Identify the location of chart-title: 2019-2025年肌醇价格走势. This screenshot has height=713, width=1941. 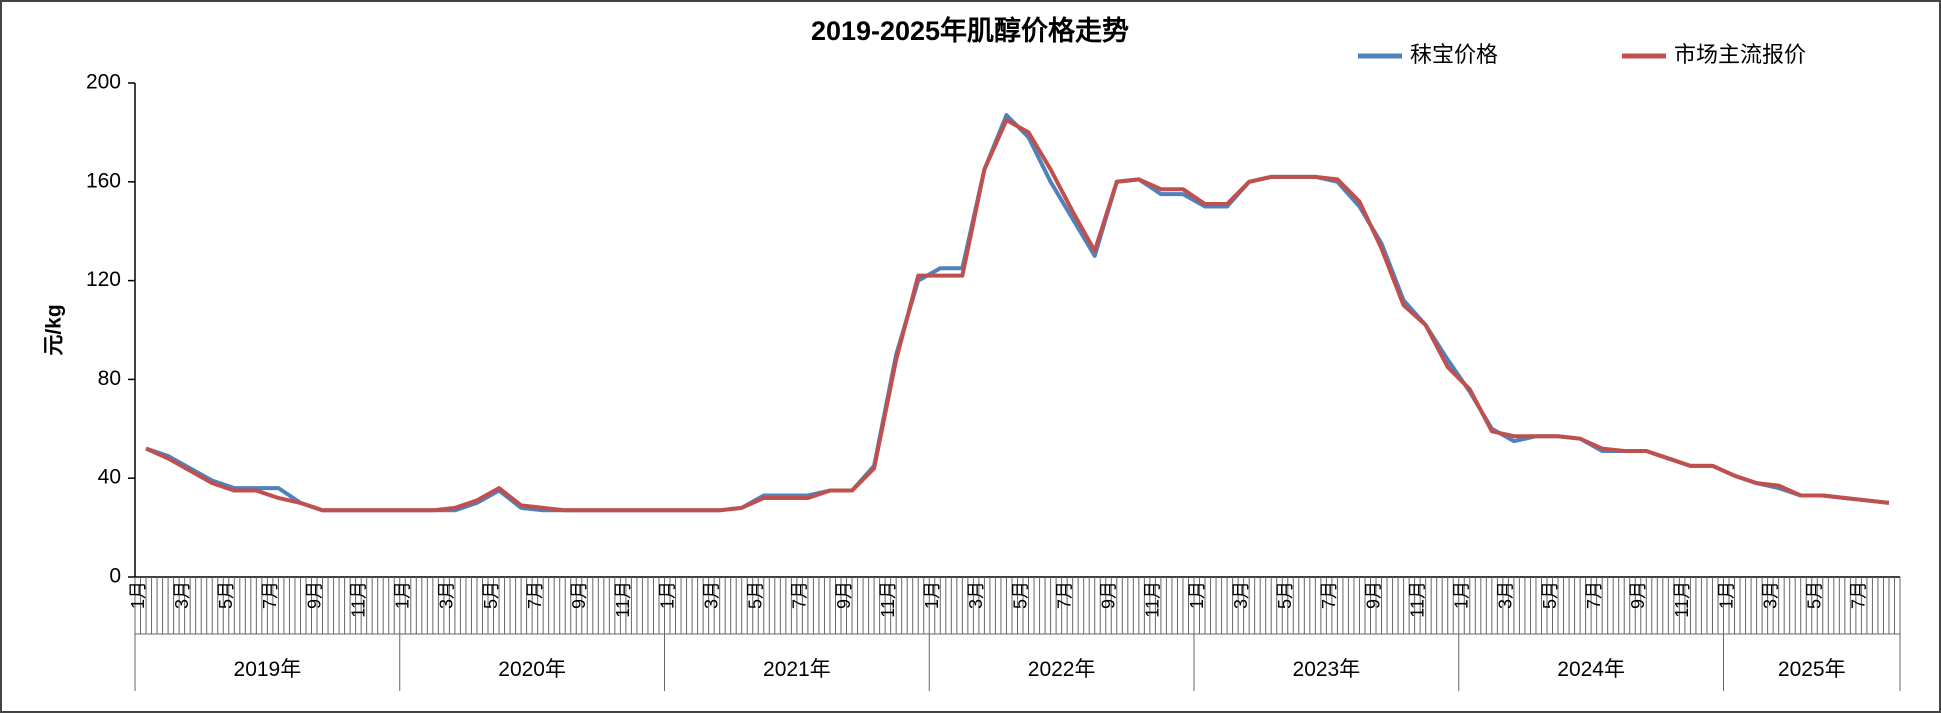
(970, 30).